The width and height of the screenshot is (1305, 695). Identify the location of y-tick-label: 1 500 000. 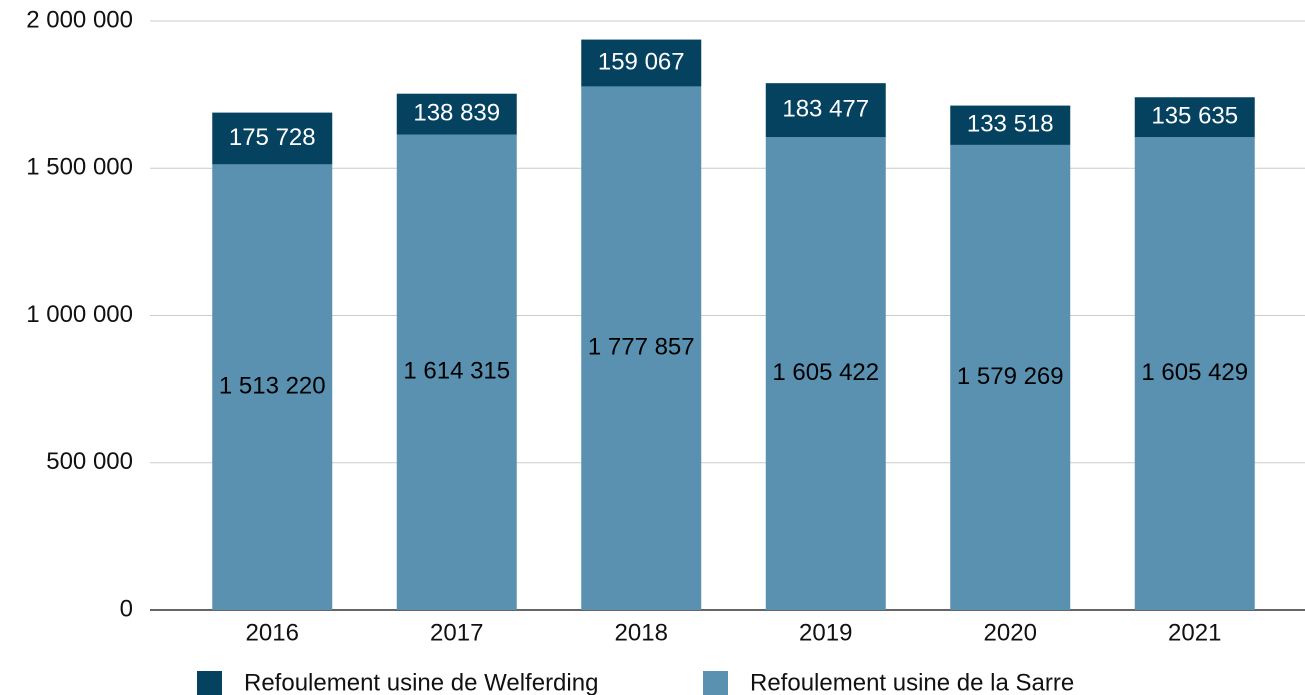
(79, 167).